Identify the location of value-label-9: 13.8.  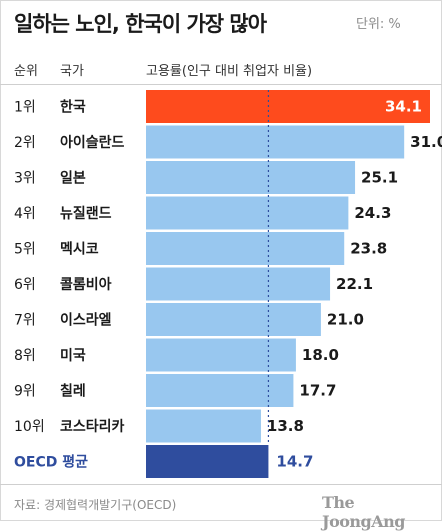
(285, 426).